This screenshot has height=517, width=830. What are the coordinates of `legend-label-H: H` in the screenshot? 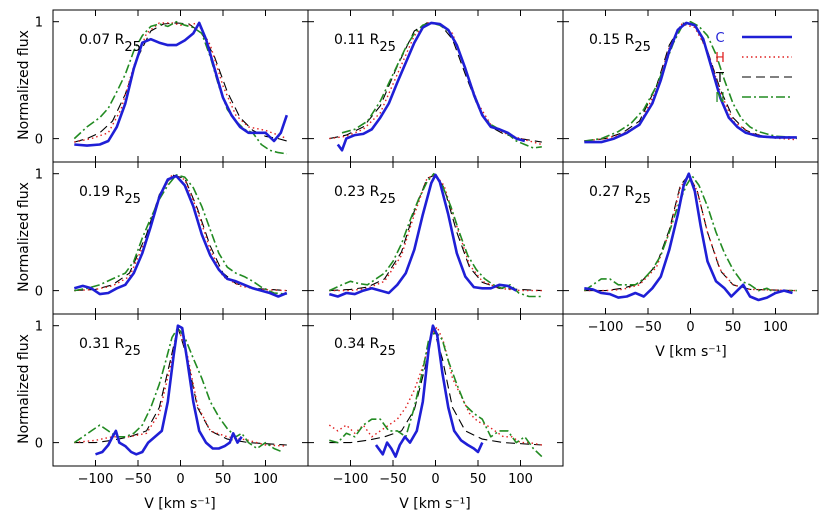 It's located at (720, 58).